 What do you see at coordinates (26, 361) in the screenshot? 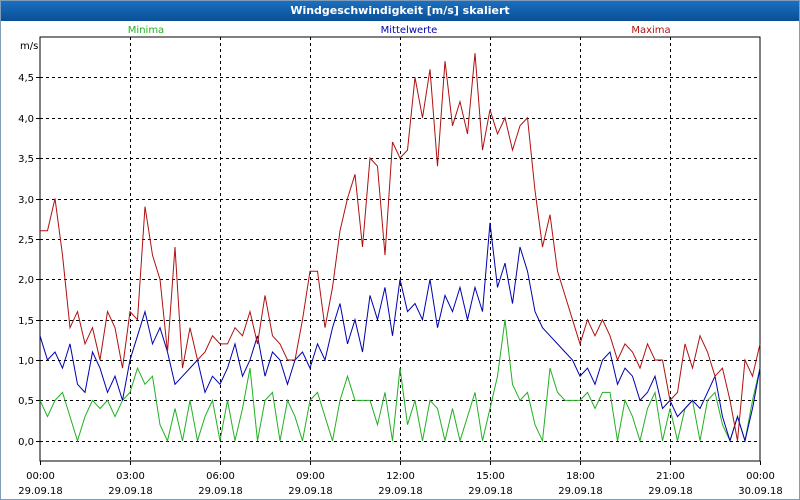
I see `y-tick-label: 1,0` at bounding box center [26, 361].